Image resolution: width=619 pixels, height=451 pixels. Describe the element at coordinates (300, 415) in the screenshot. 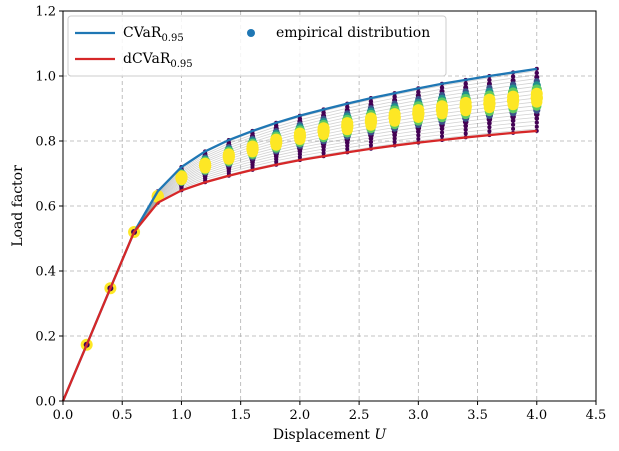

I see `x-tick-label: 2.0` at that location.